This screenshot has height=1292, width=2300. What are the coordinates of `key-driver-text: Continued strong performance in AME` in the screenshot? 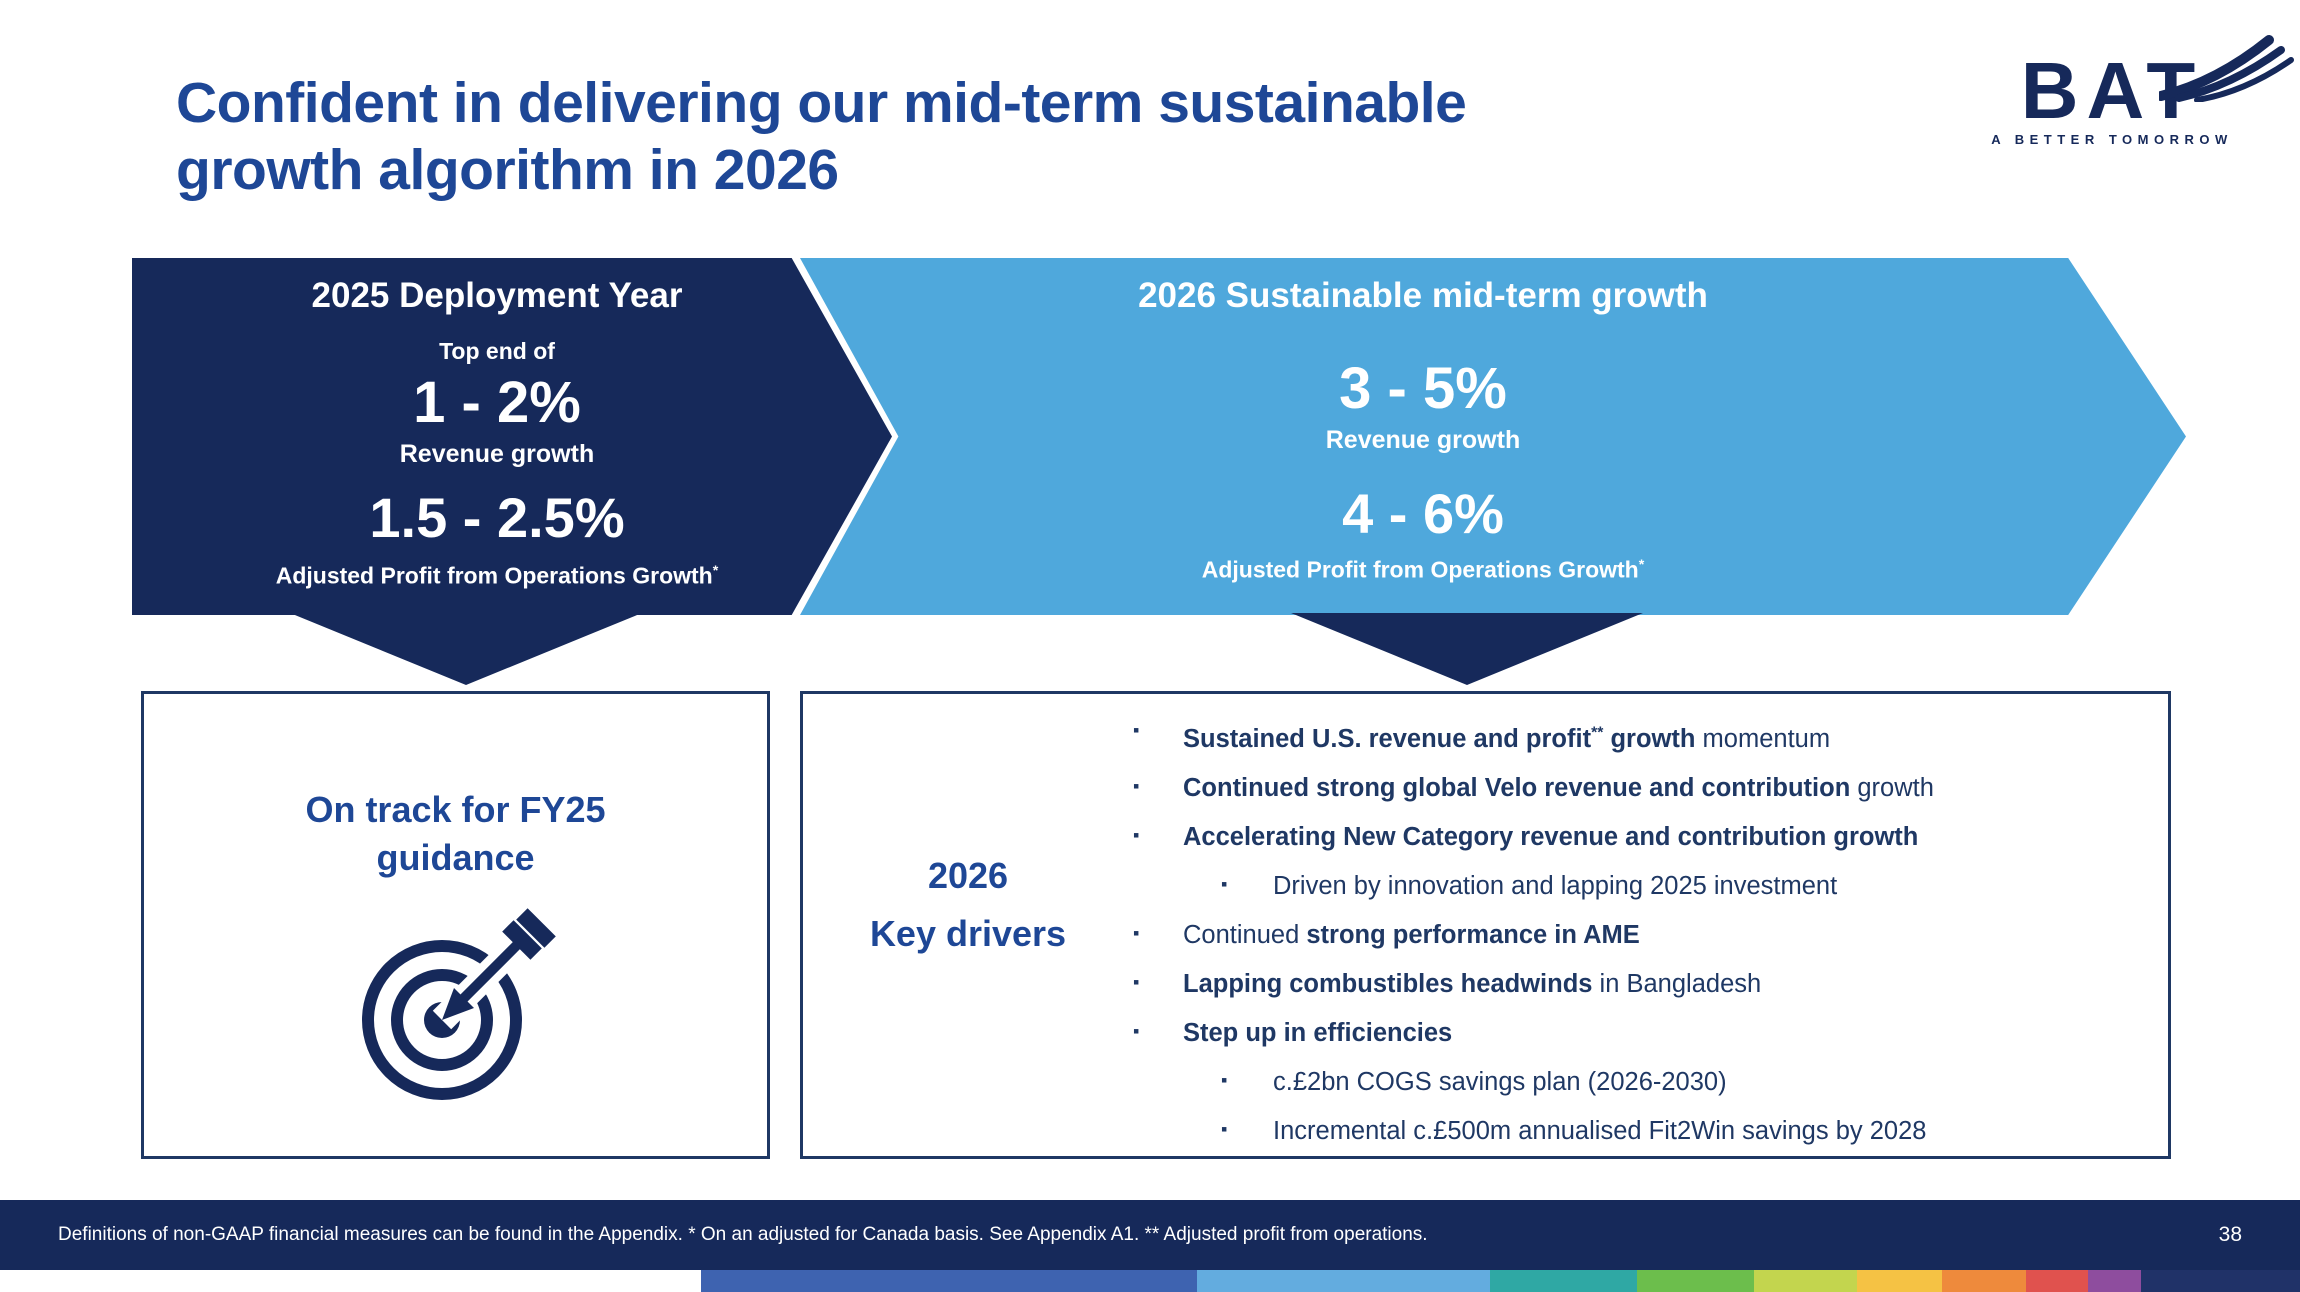 It's located at (1411, 934).